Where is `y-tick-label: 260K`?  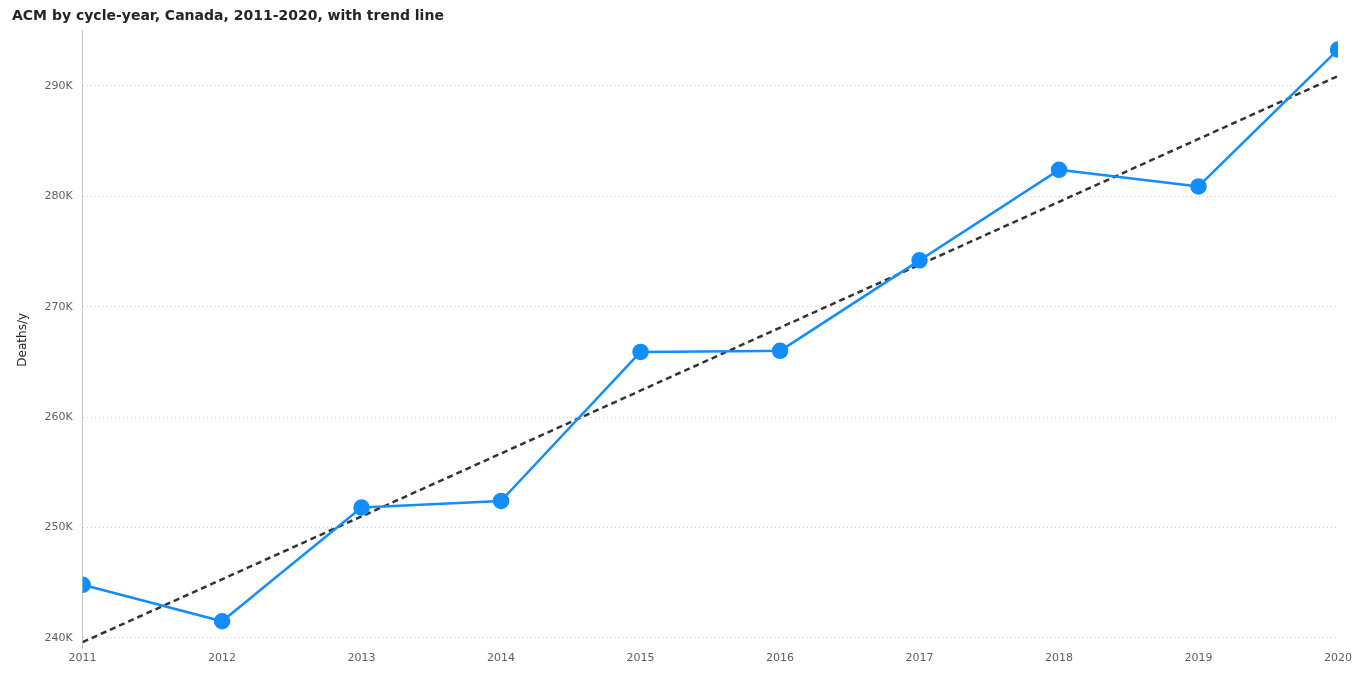 y-tick-label: 260K is located at coordinates (59, 416).